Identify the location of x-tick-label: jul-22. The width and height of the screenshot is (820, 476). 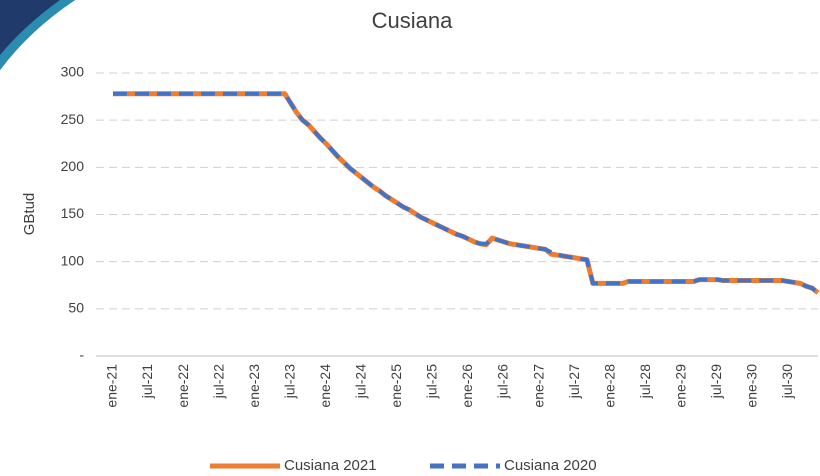
(218, 381).